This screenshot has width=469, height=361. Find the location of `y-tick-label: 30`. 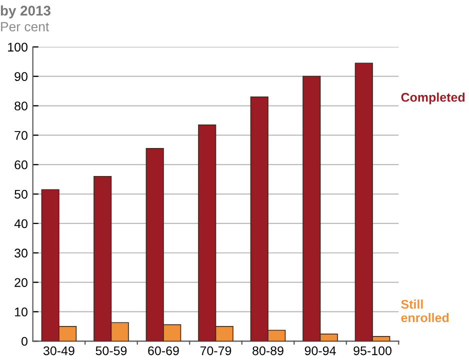

y-tick-label: 30 is located at coordinates (21, 253).